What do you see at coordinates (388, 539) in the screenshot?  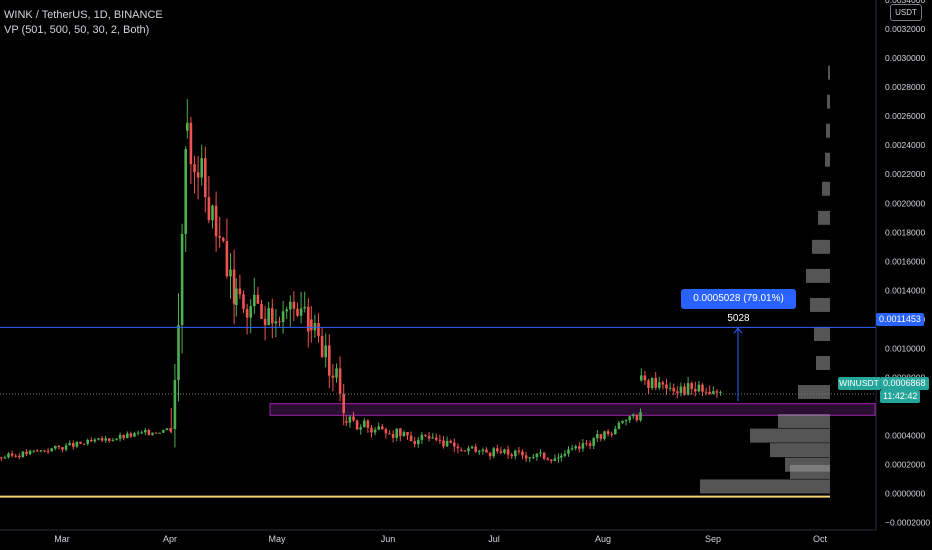 I see `x-tick-label: Jun` at bounding box center [388, 539].